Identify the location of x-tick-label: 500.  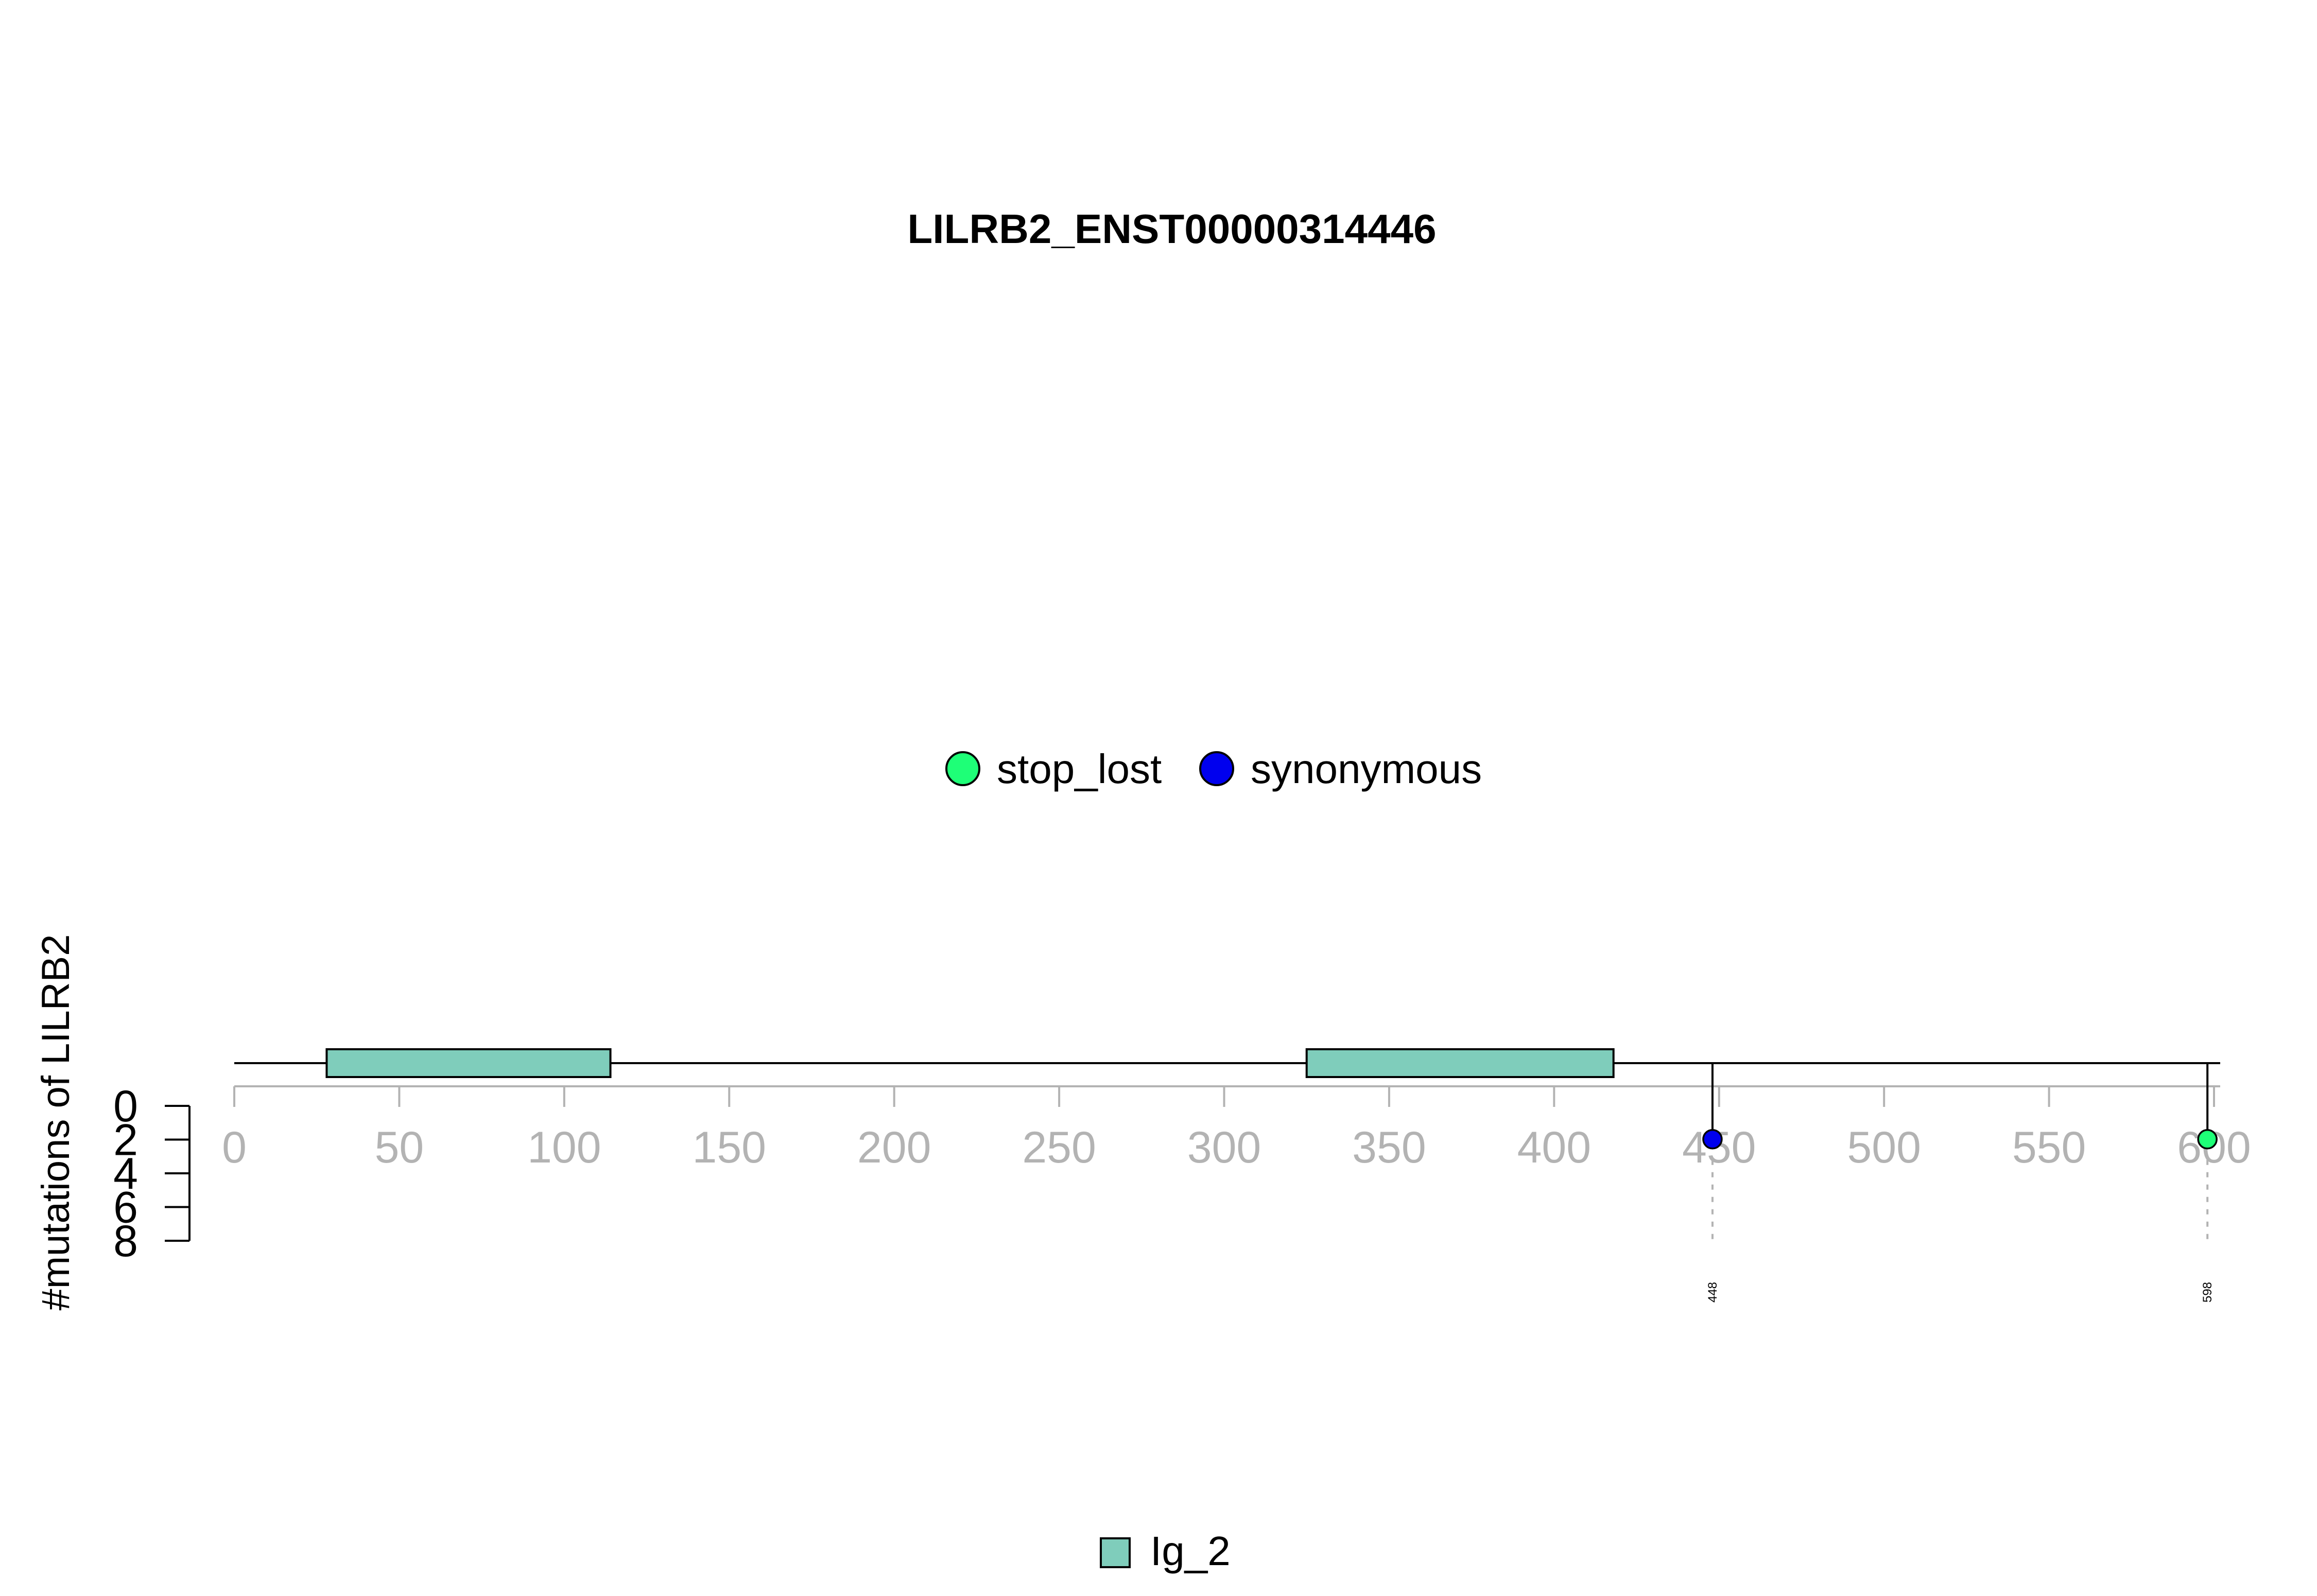
(1884, 1147).